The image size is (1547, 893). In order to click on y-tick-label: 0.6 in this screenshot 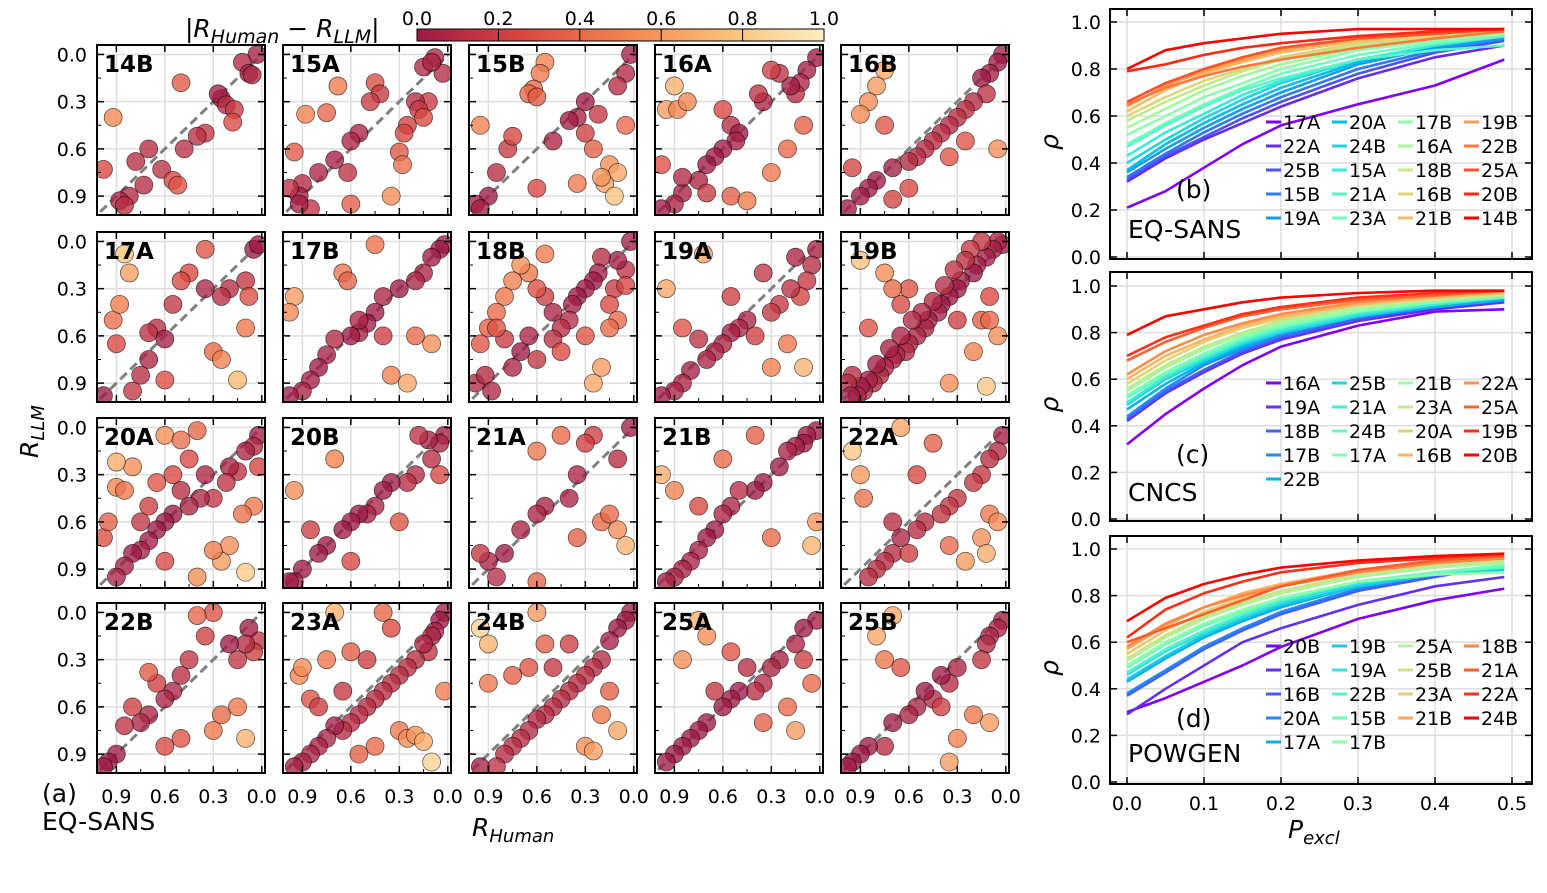, I will do `click(1086, 117)`.